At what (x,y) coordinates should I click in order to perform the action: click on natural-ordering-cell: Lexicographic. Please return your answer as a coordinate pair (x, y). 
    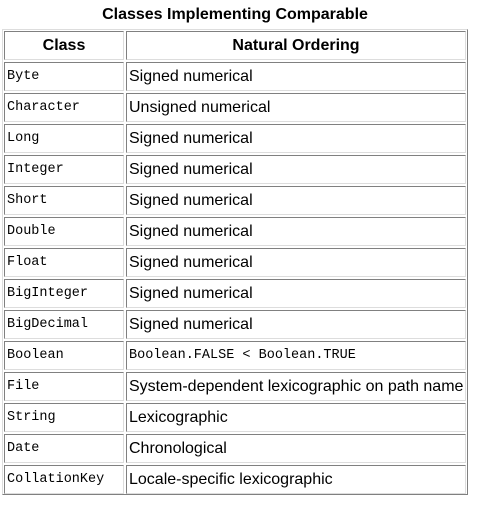
    Looking at the image, I should click on (296, 417).